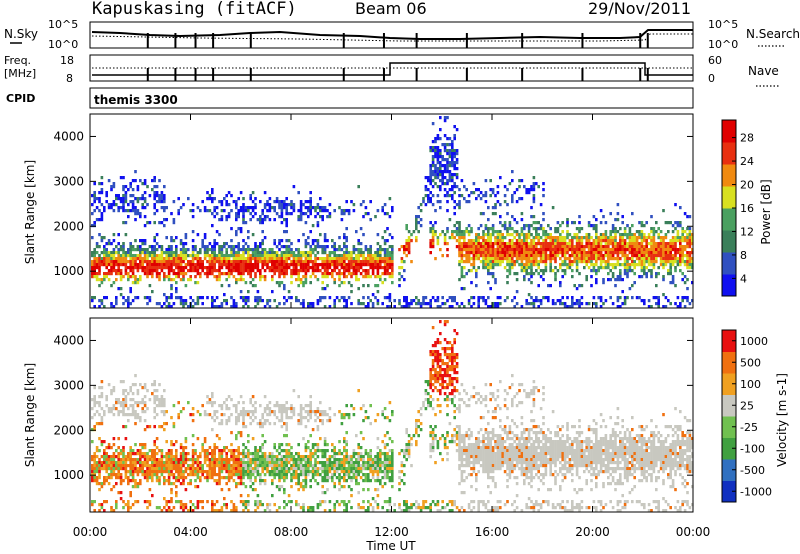  What do you see at coordinates (392, 69) in the screenshot?
I see `freq-trace` at bounding box center [392, 69].